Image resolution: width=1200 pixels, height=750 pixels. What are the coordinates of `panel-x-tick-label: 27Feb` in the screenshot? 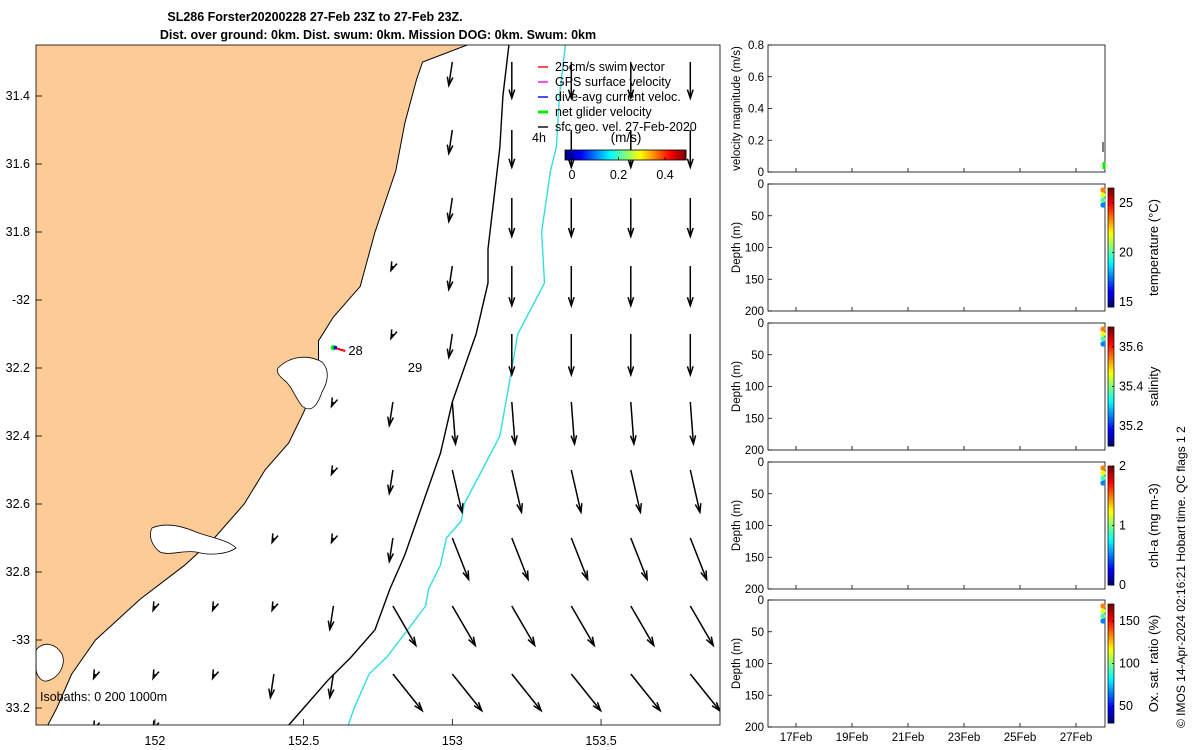 It's located at (1076, 738).